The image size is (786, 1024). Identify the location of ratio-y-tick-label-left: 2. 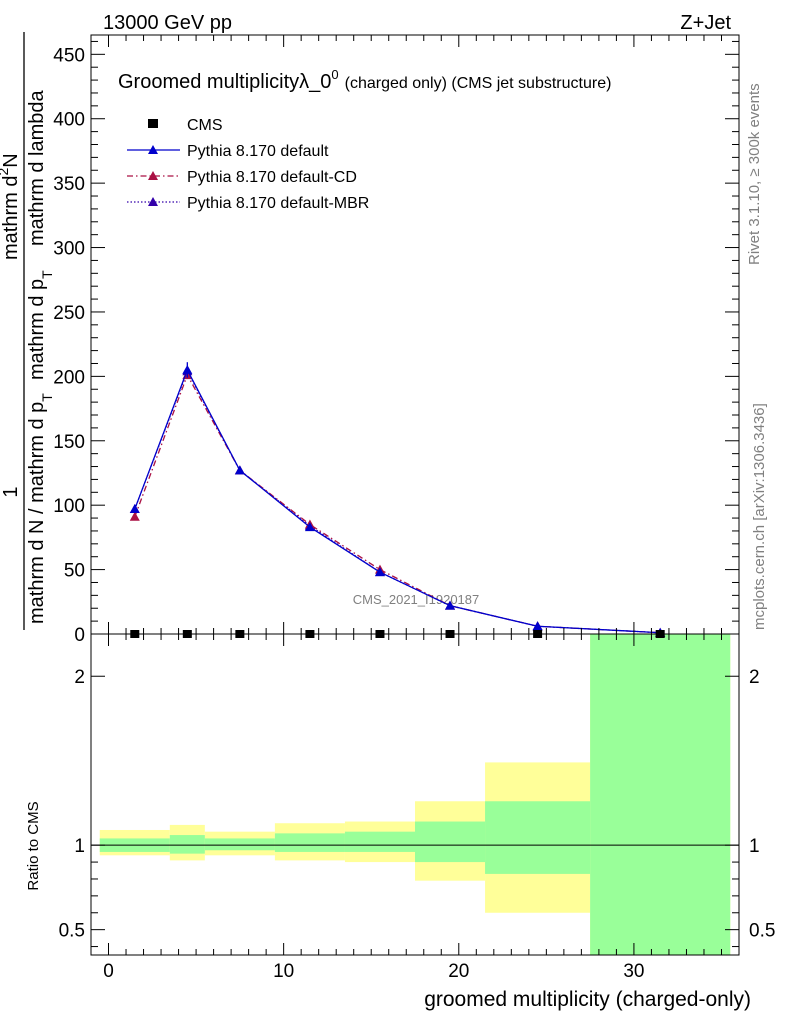
(79, 677).